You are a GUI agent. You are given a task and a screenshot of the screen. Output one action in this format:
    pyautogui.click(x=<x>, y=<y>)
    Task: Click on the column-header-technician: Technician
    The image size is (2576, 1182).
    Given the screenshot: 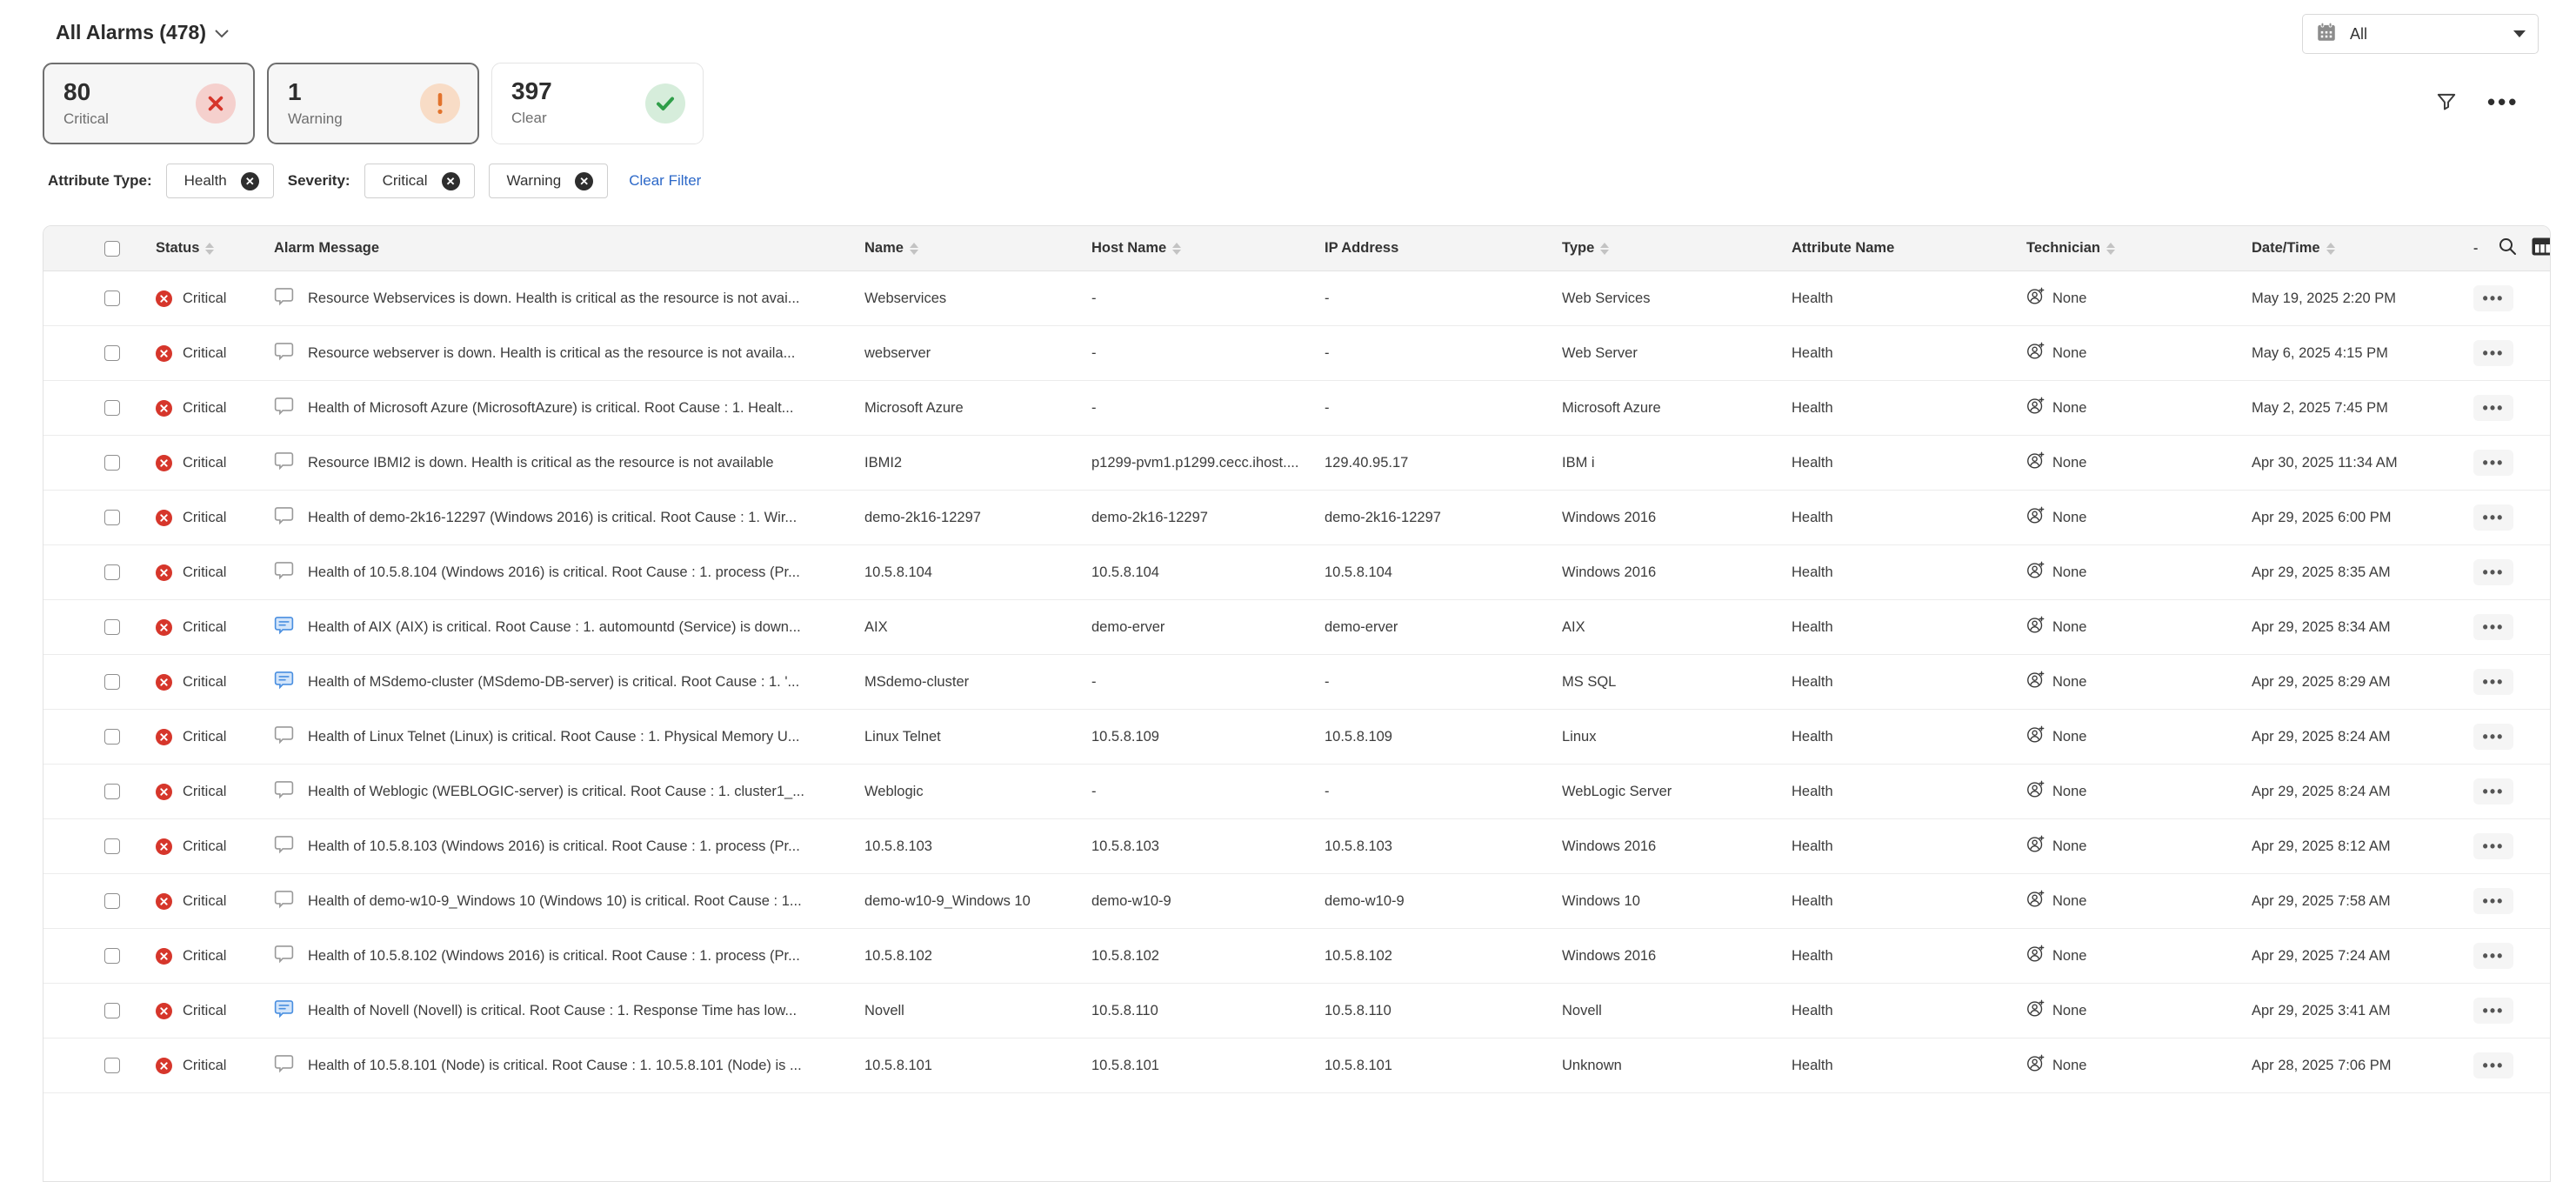 What is the action you would take?
    pyautogui.click(x=2139, y=248)
    